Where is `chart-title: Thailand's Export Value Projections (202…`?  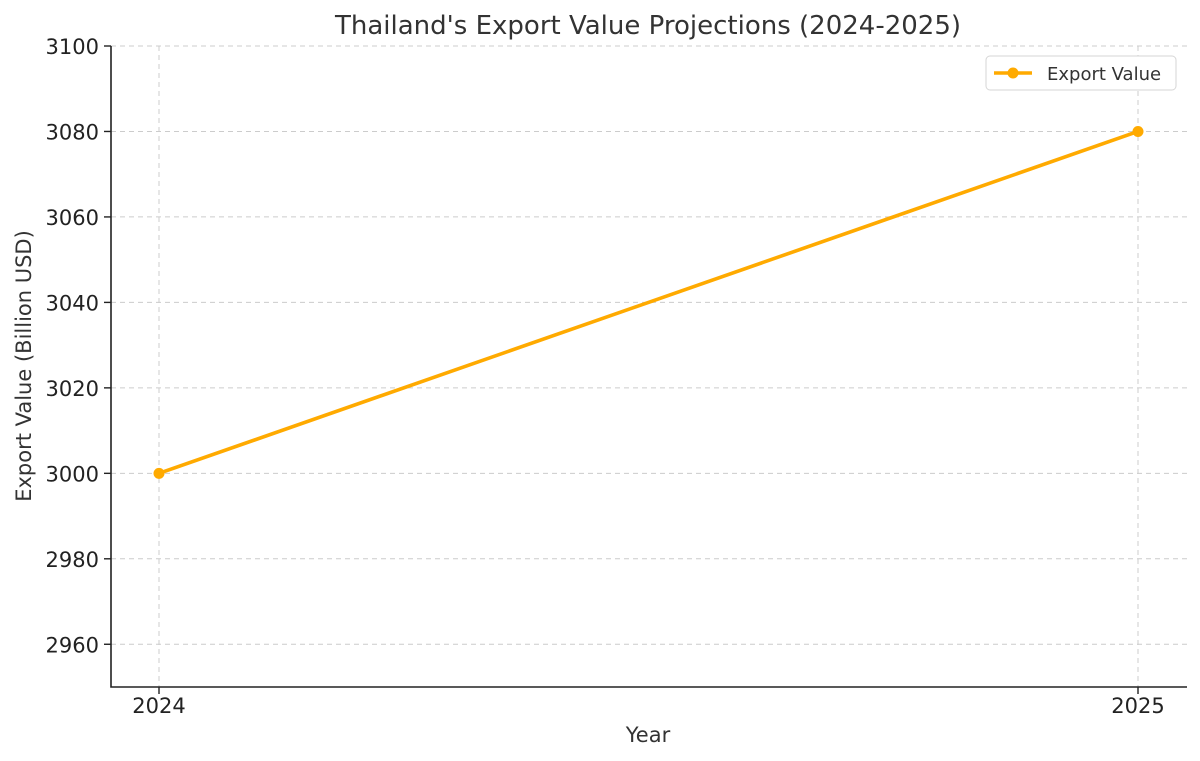 chart-title: Thailand's Export Value Projections (202… is located at coordinates (647, 26).